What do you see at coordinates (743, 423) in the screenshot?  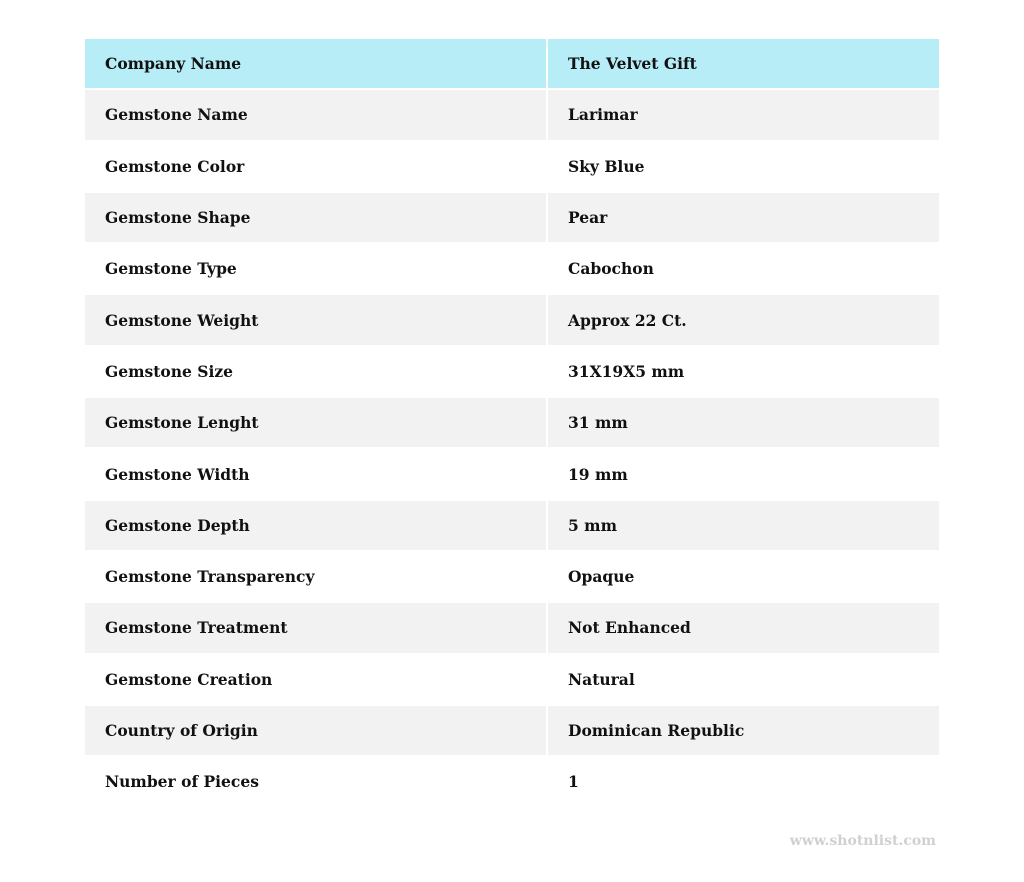 I see `row-value: 31 mm` at bounding box center [743, 423].